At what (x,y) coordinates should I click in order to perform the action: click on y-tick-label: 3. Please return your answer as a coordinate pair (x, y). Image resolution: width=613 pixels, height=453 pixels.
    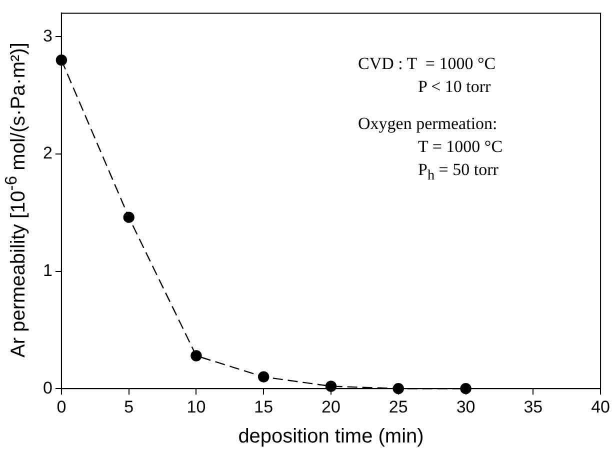
    Looking at the image, I should click on (47, 36).